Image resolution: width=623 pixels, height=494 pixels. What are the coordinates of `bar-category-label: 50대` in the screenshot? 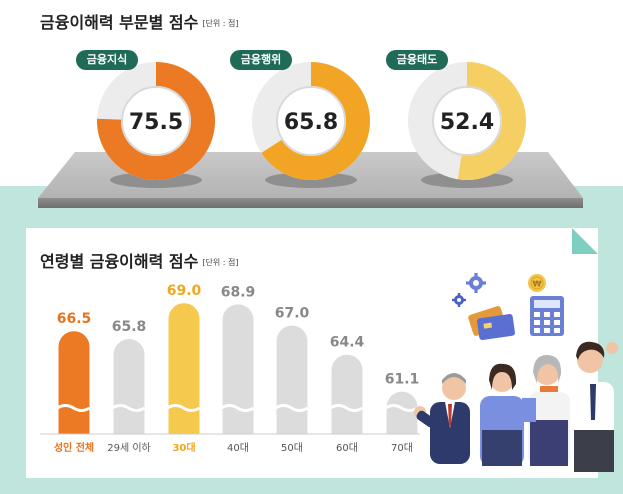 It's located at (292, 448).